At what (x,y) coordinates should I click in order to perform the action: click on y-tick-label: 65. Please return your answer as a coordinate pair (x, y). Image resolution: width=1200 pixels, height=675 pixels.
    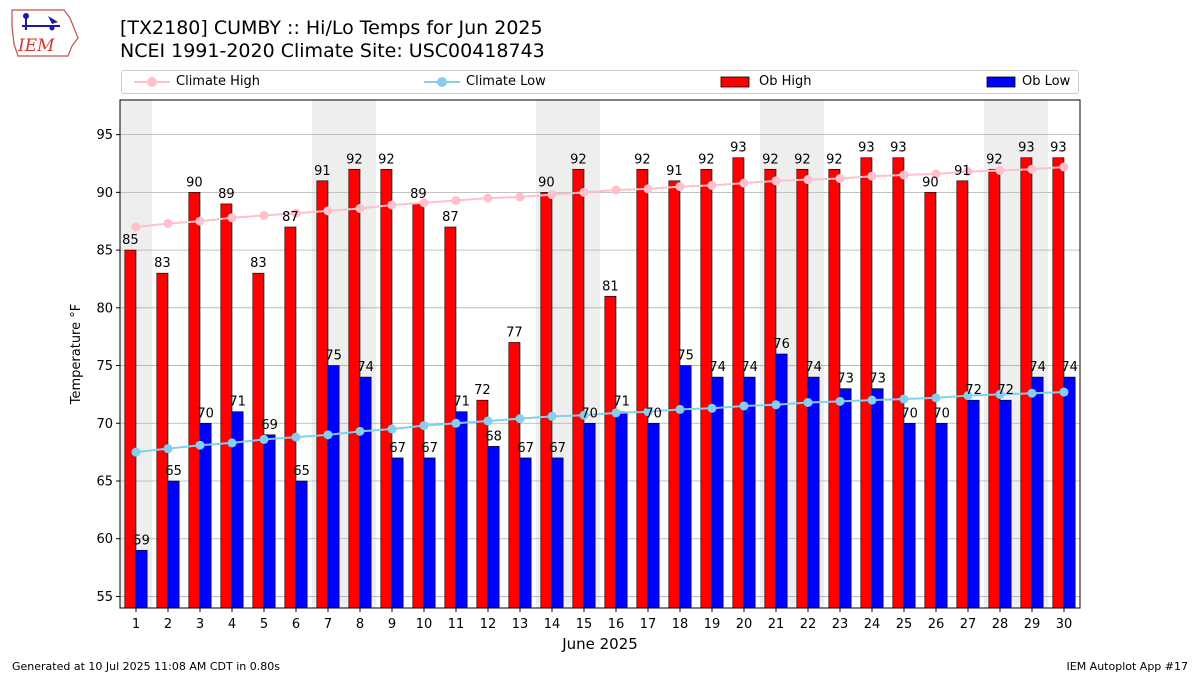
    Looking at the image, I should click on (104, 482).